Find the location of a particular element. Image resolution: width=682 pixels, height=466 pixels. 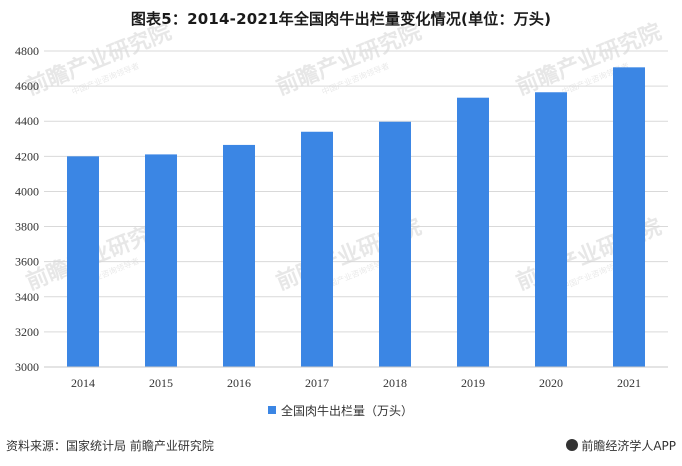

x-tick-label: 2014 is located at coordinates (83, 383).